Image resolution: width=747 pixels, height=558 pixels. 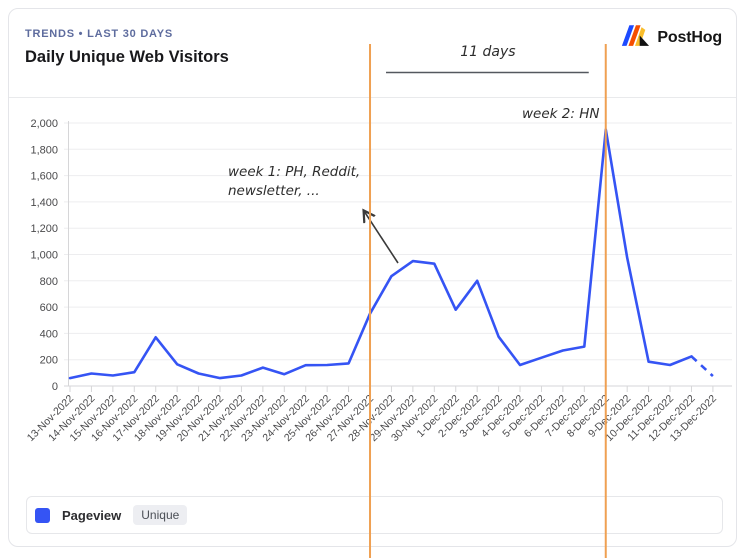 I want to click on posthog-logo-text: PostHog, so click(x=689, y=37).